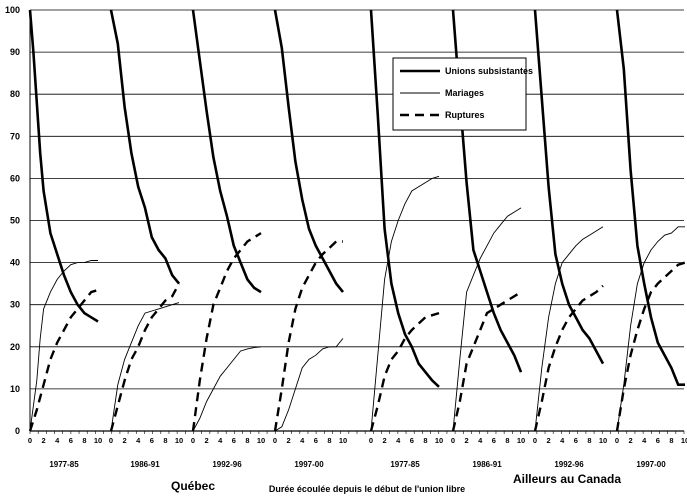 Image resolution: width=687 pixels, height=497 pixels. Describe the element at coordinates (15, 263) in the screenshot. I see `y-tick-label: 40` at that location.